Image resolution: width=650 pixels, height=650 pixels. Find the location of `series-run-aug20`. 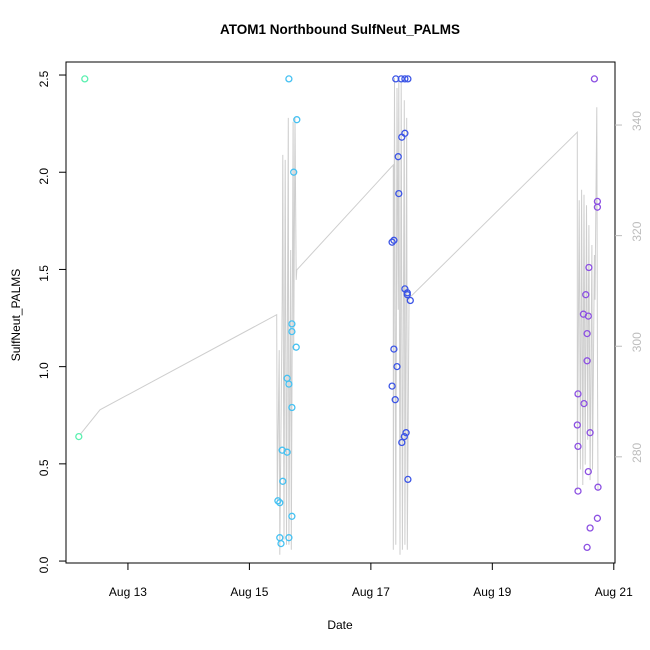

series-run-aug20 is located at coordinates (587, 313).